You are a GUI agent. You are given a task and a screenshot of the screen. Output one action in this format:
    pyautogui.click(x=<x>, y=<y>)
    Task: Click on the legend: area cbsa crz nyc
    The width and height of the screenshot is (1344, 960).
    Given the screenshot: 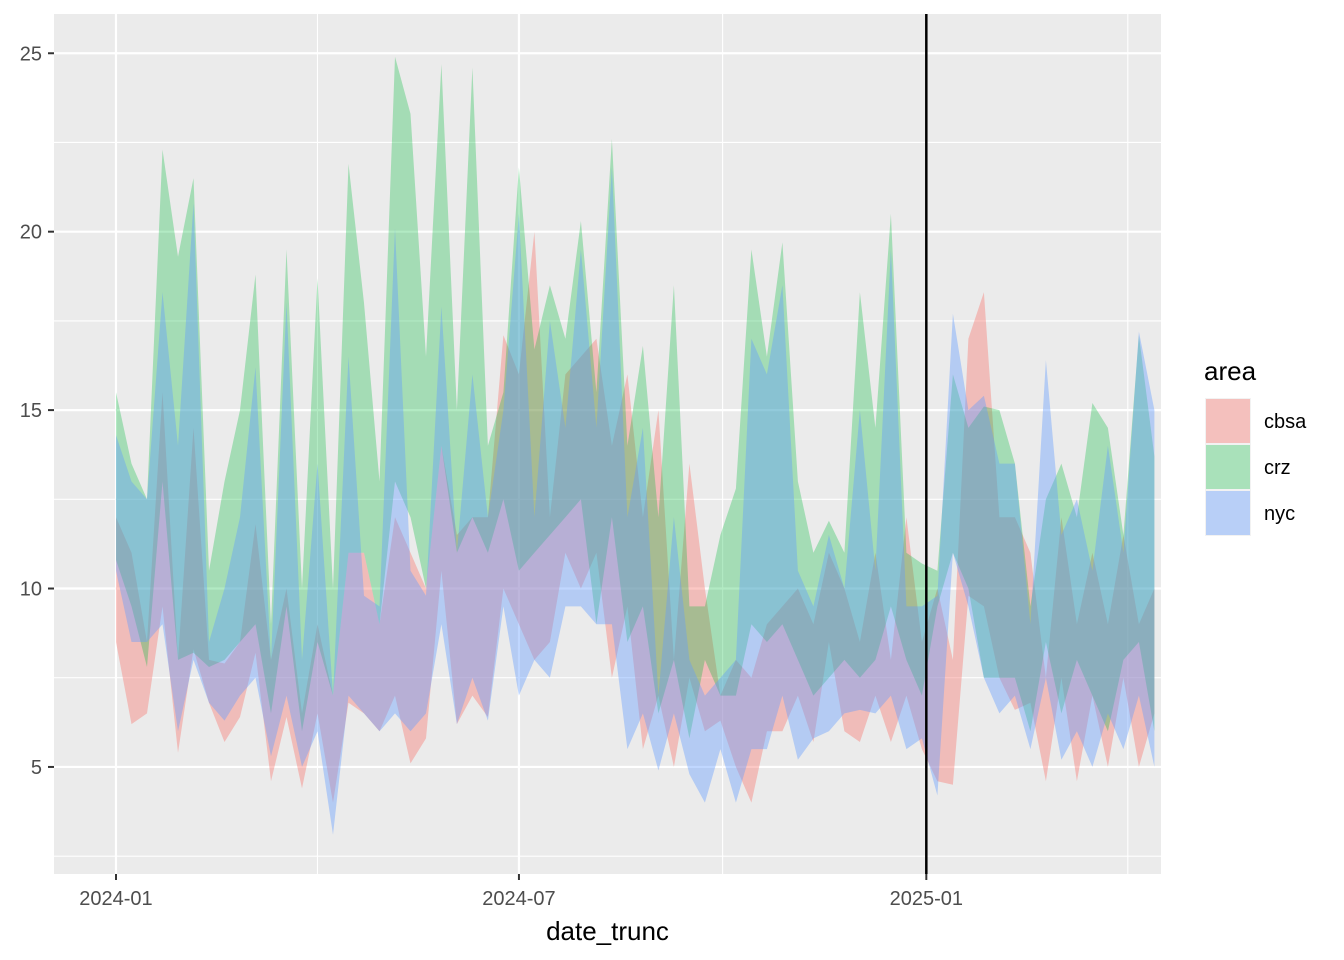 What is the action you would take?
    pyautogui.click(x=1255, y=446)
    